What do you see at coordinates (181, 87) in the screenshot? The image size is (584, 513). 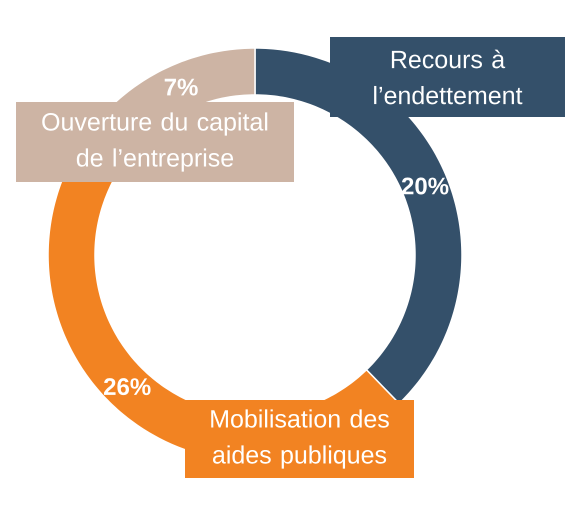 I see `data-label: 7%` at bounding box center [181, 87].